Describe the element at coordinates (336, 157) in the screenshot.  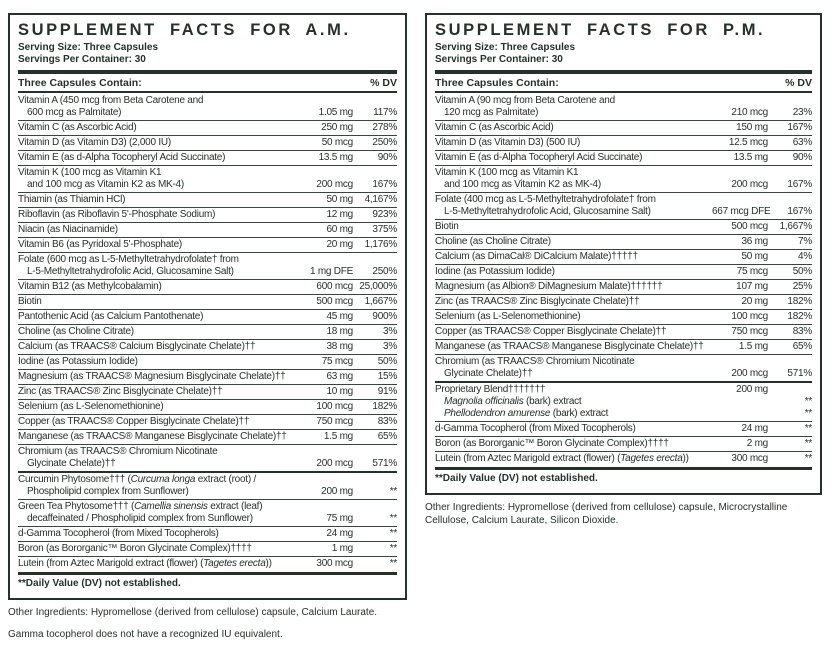
I see `row-amount: 13.5 mg` at that location.